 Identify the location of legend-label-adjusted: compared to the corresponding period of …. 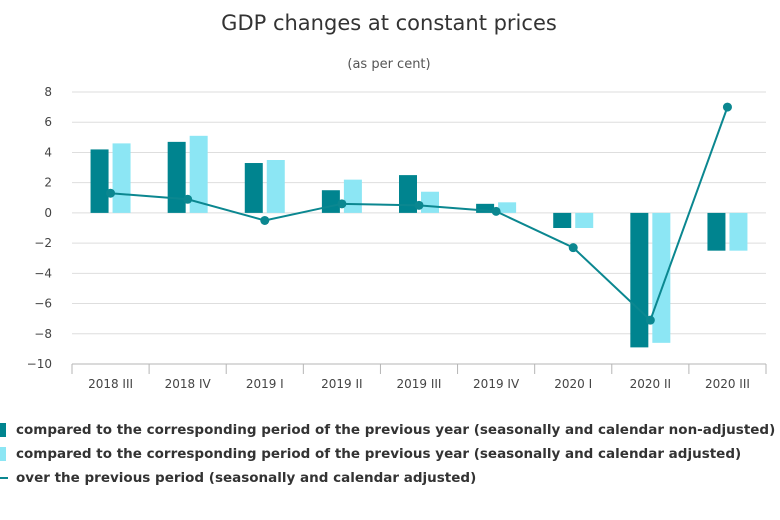
(379, 454).